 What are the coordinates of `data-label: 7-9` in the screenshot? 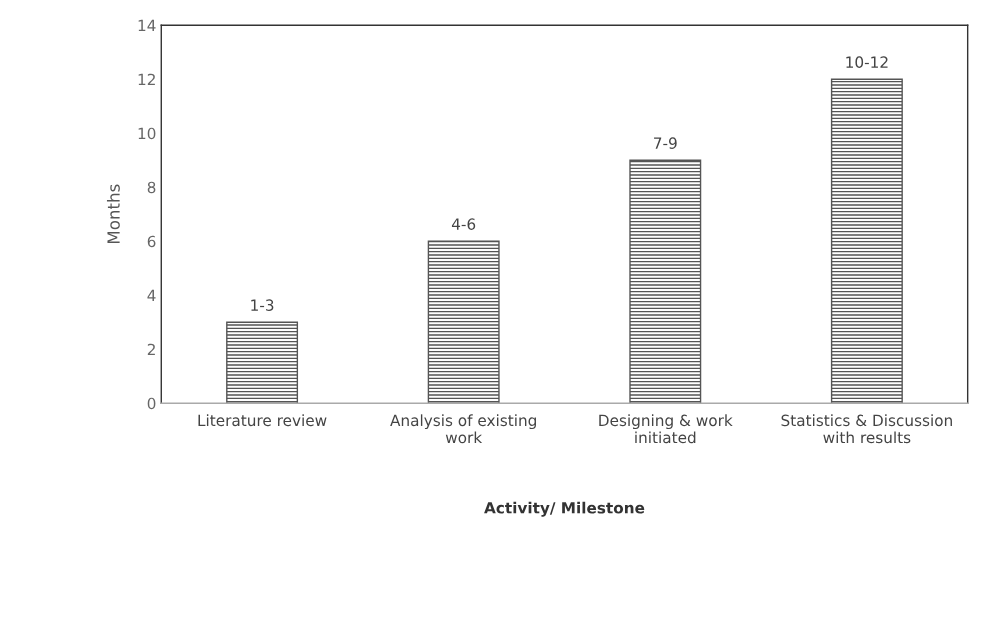 It's located at (665, 143).